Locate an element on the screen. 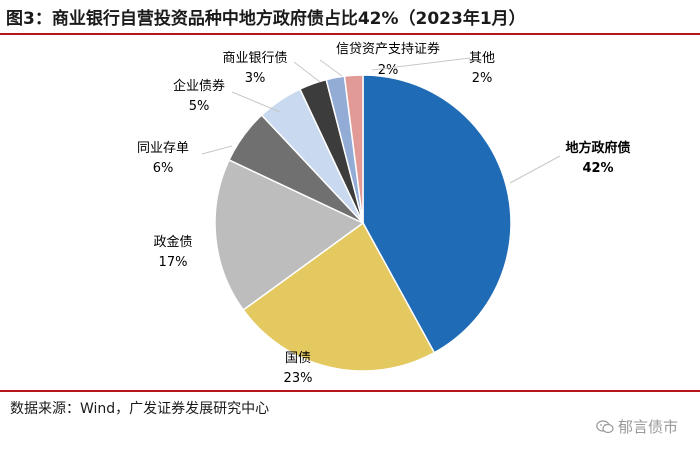  source-note: 数据来源：Wind，广发证券发展研究中心 is located at coordinates (140, 409).